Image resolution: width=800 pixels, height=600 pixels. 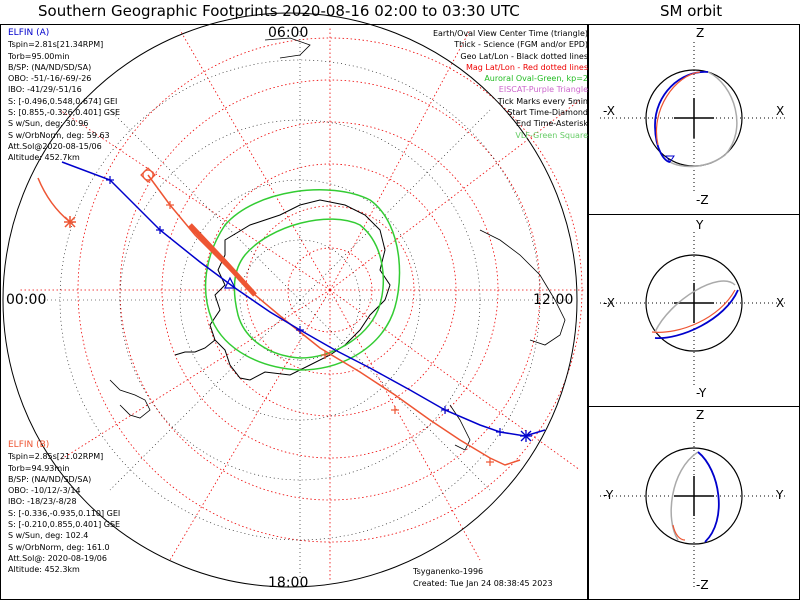 What do you see at coordinates (64, 113) in the screenshot?
I see `elfin-a-line: S: [0.855,-0.326,0.401] GSE` at bounding box center [64, 113].